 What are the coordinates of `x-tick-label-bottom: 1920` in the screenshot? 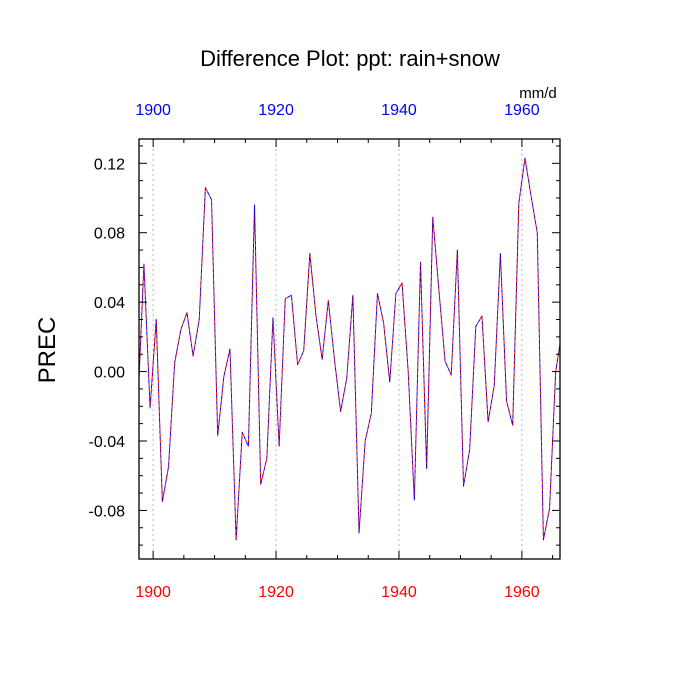 It's located at (276, 592).